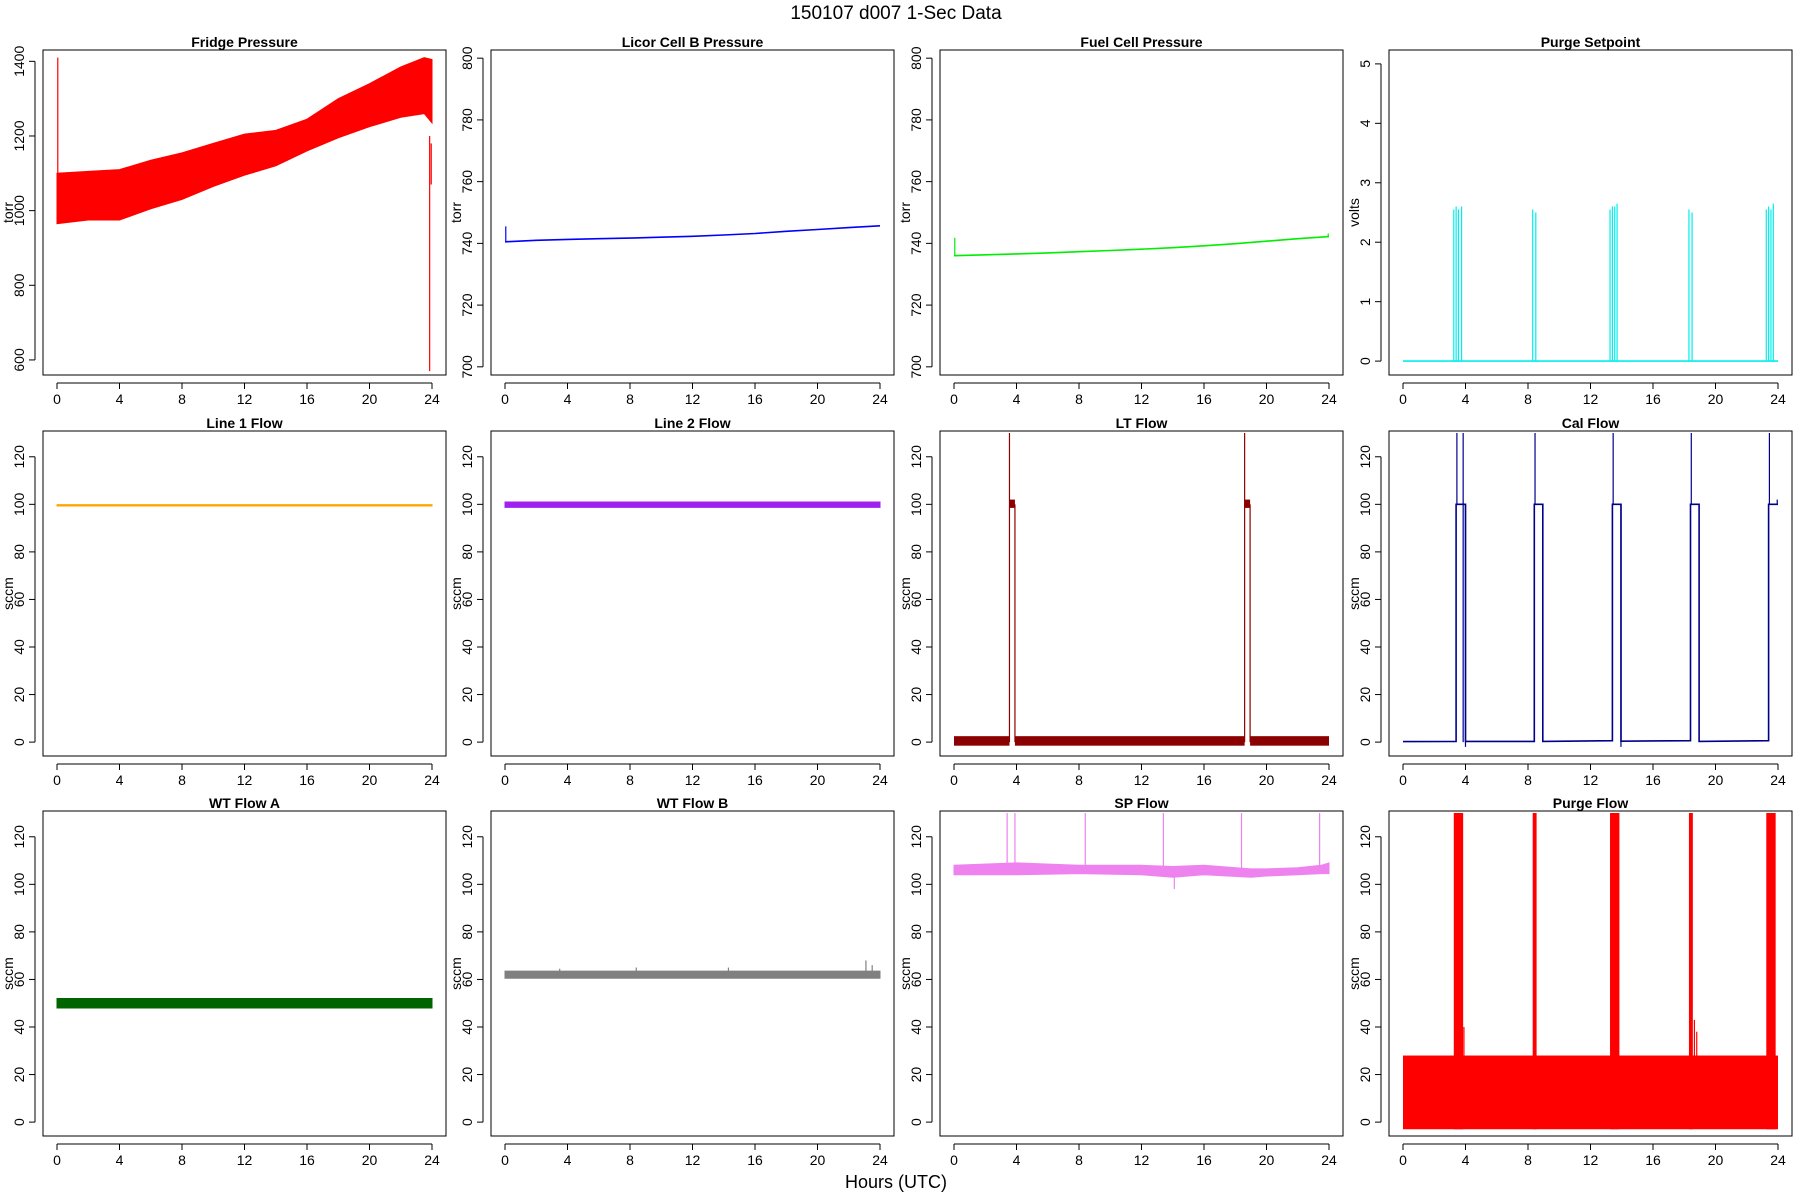 This screenshot has height=1200, width=1800. Describe the element at coordinates (244, 42) in the screenshot. I see `panel-title: Fridge Pressure` at that location.